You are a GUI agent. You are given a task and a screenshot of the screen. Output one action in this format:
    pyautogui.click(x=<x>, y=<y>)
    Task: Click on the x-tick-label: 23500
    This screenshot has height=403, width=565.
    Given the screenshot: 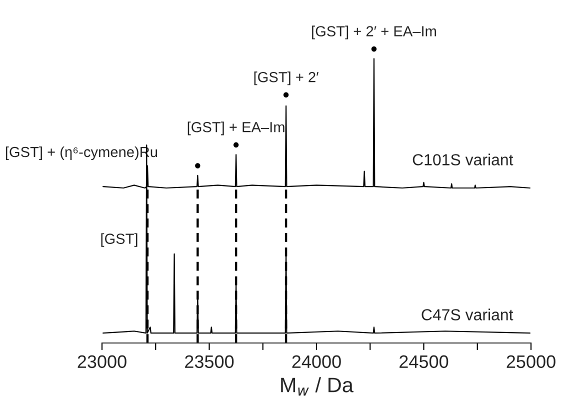 What is the action you would take?
    pyautogui.click(x=209, y=361)
    